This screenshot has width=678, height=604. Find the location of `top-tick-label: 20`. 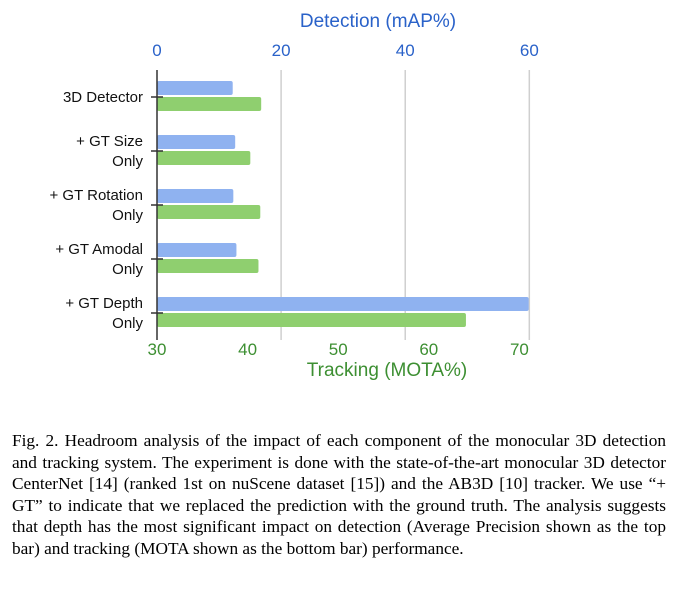

top-tick-label: 20 is located at coordinates (281, 50).